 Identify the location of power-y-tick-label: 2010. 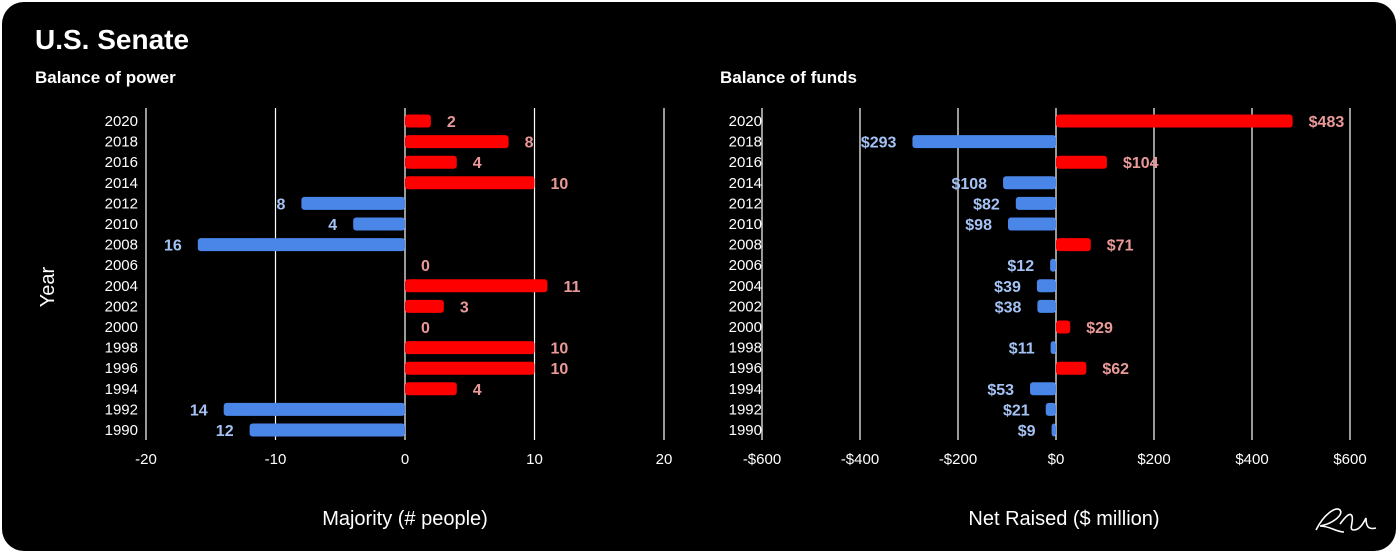
(121, 224).